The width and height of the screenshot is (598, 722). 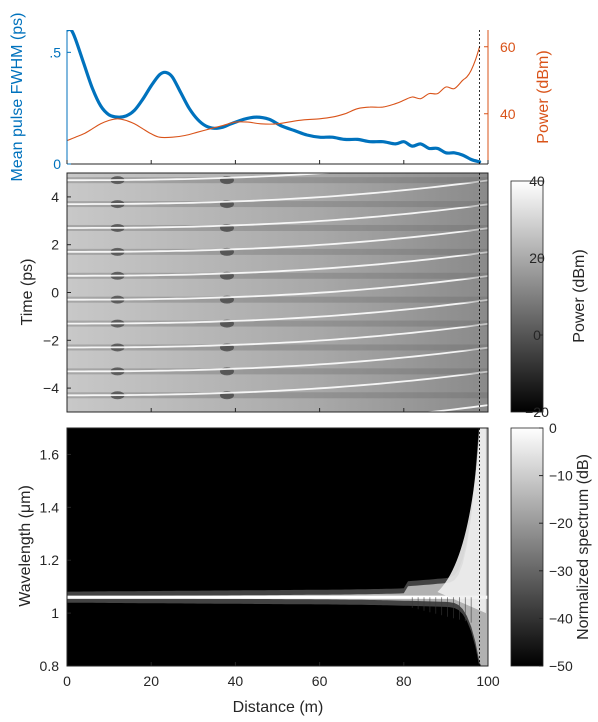 I want to click on distance-x-tick-label: 100, so click(x=488, y=681).